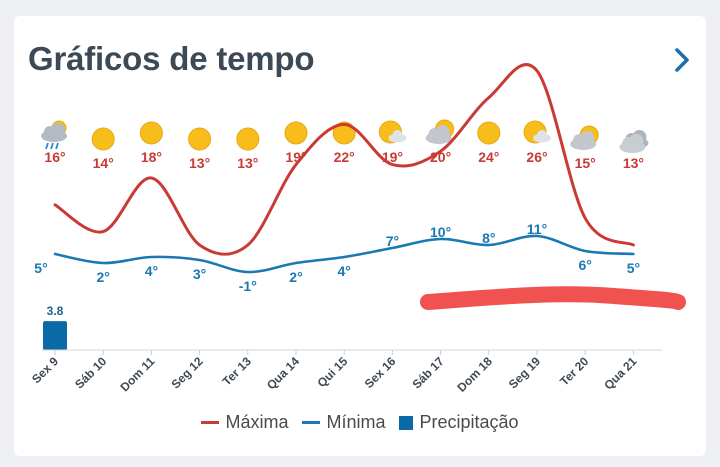  I want to click on weather-icons, so click(345, 136).